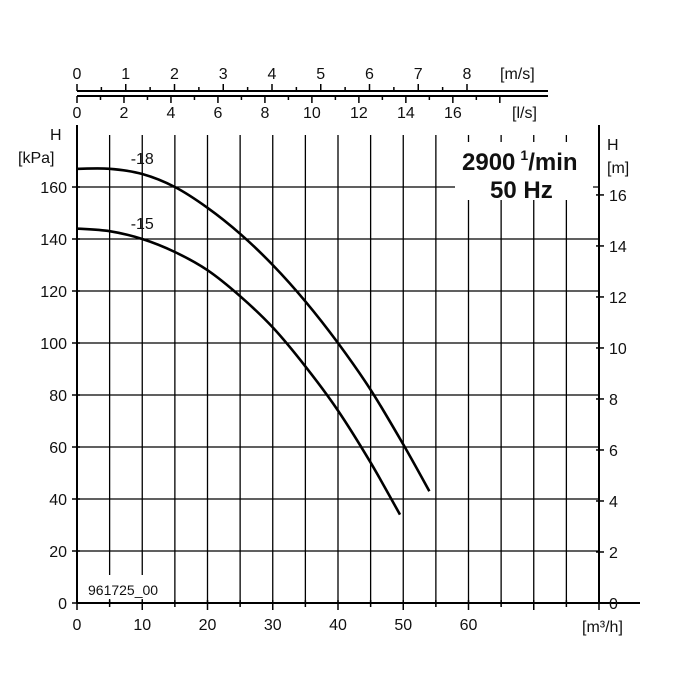 The height and width of the screenshot is (700, 700). Describe the element at coordinates (613, 502) in the screenshot. I see `y-tick-label-right: 4` at that location.